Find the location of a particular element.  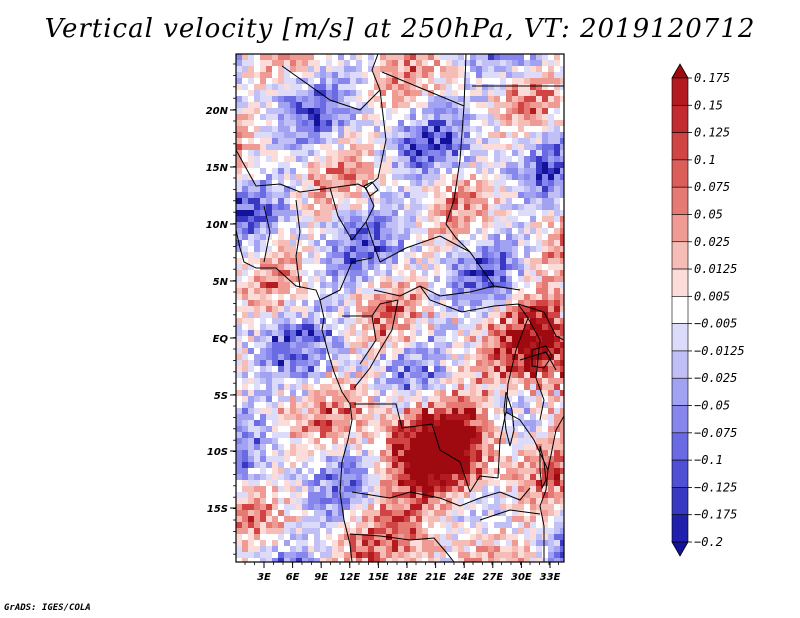

colorbar is located at coordinates (680, 310).